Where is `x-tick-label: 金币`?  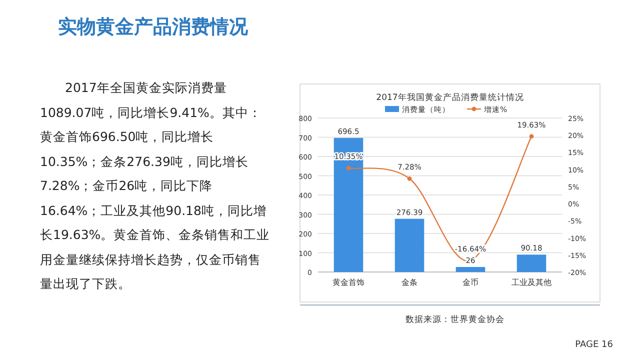
x-tick-label: 金币 is located at coordinates (470, 282).